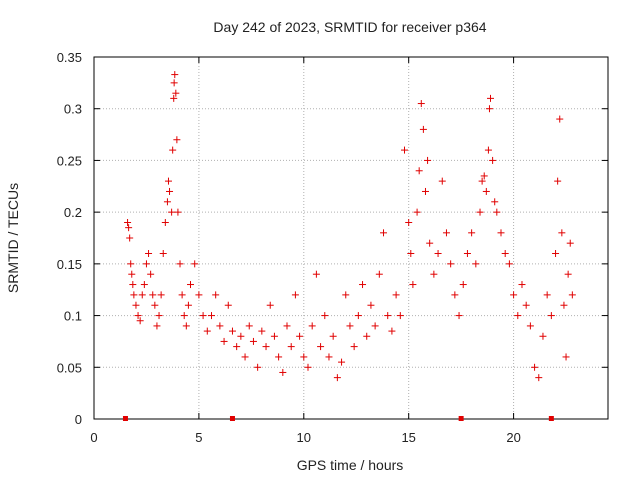 The width and height of the screenshot is (640, 480). Describe the element at coordinates (69, 367) in the screenshot. I see `y-tick-label: 0.05` at that location.